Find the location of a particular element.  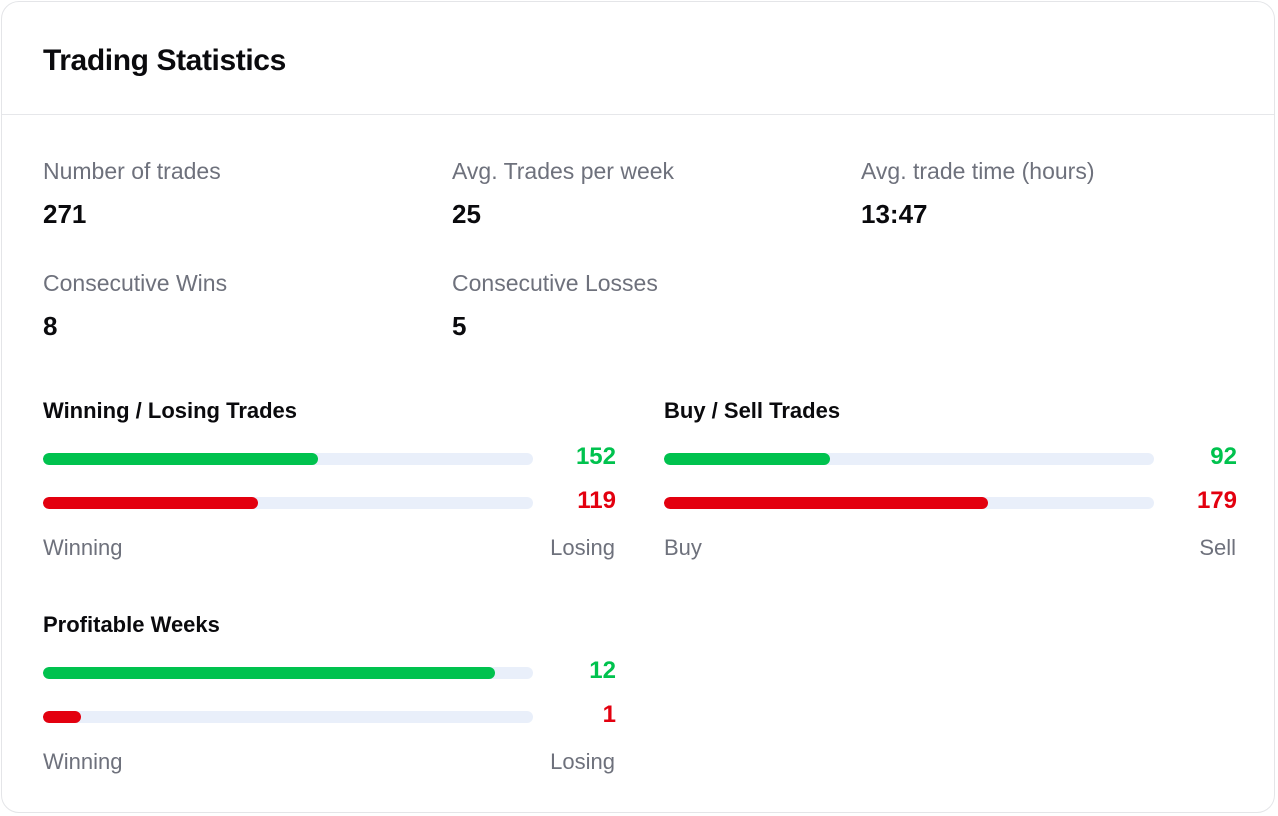

stat-label: Consecutive Wins is located at coordinates (135, 283).